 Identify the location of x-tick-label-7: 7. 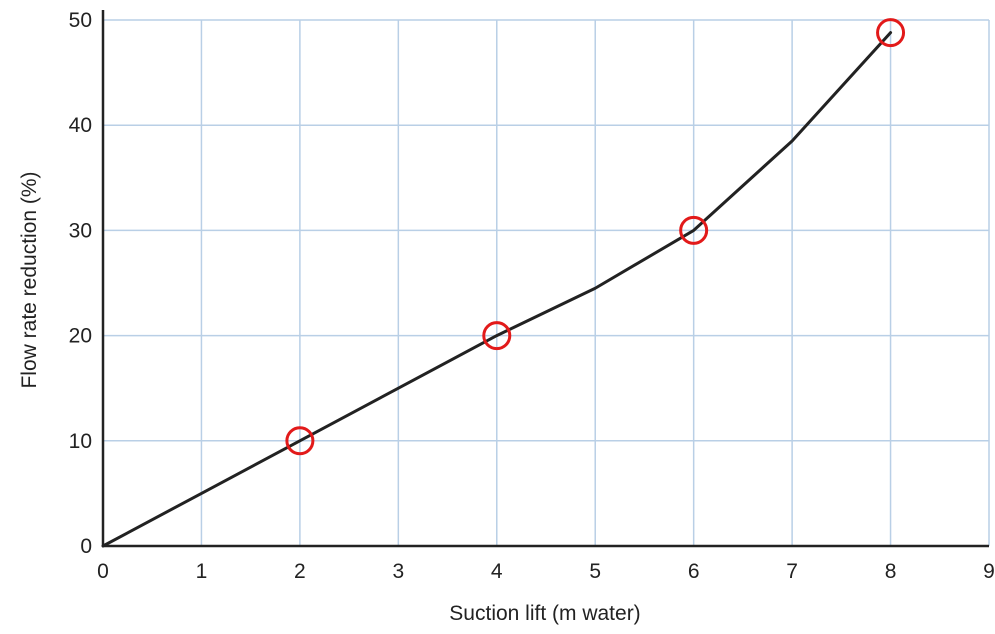
(792, 571).